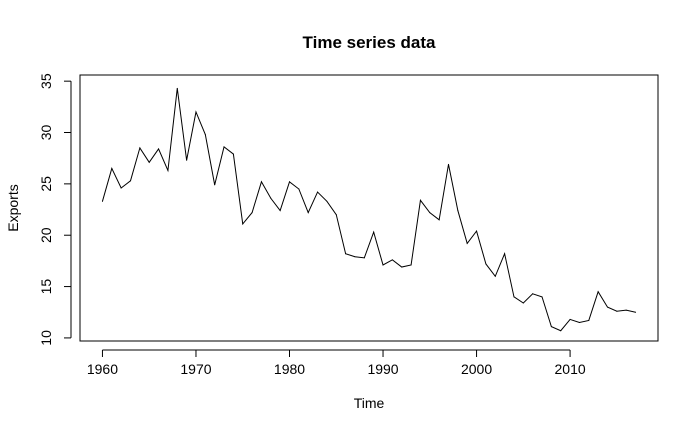 The height and width of the screenshot is (432, 700). I want to click on chart-title: Time series data, so click(369, 42).